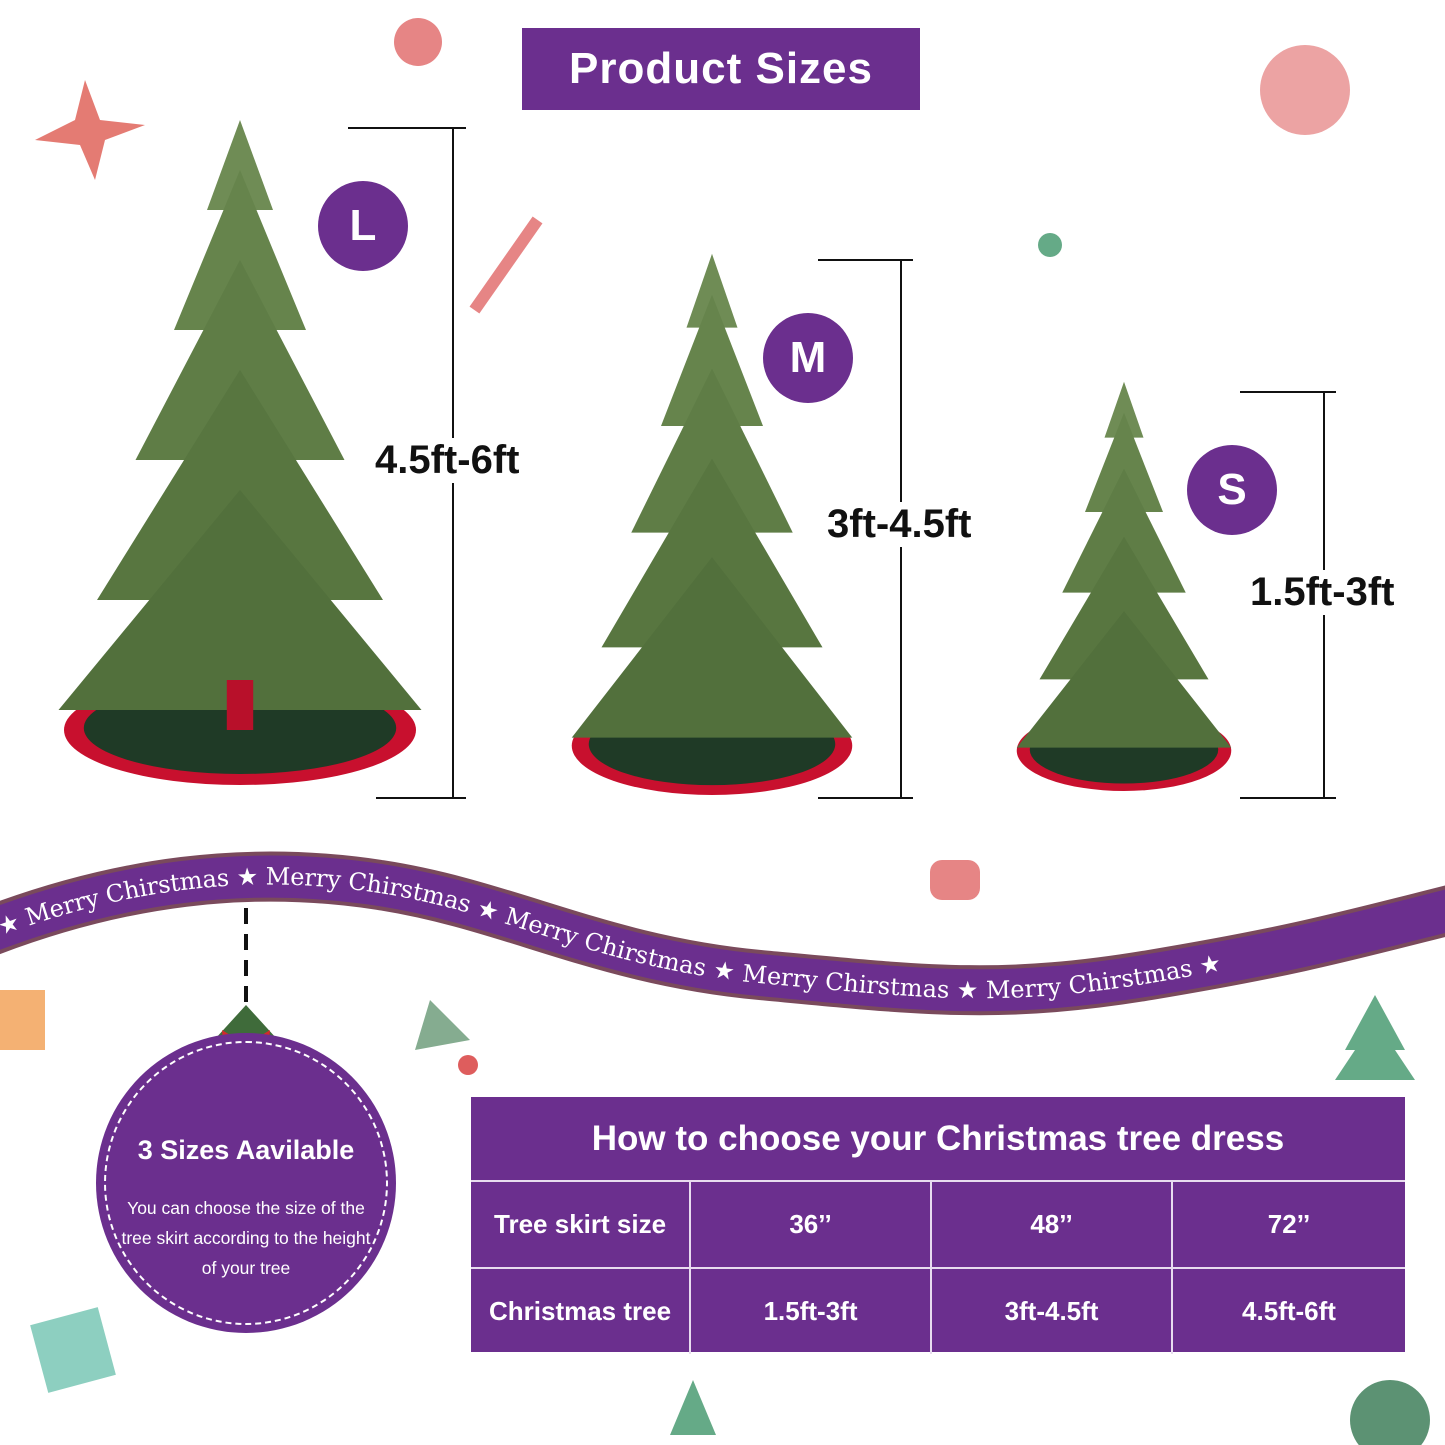 This screenshot has width=1445, height=1445. Describe the element at coordinates (809, 1311) in the screenshot. I see `table-cell: 1.5ft-3ft` at that location.